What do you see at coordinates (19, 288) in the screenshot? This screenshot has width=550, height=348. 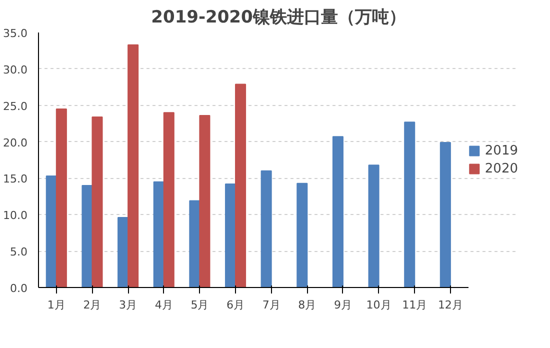 I see `y-tick-label: 0.0` at bounding box center [19, 288].